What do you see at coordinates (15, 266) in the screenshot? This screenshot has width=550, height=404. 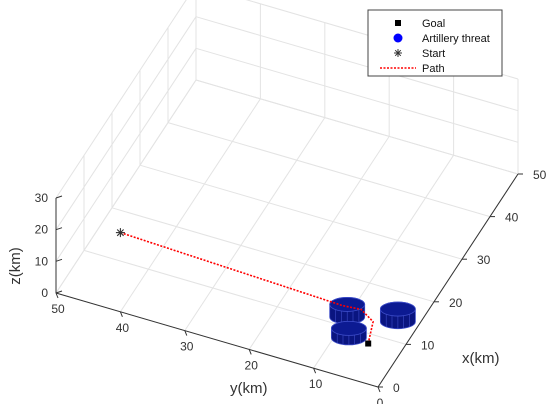 I see `z-axis-label: z(km)` at bounding box center [15, 266].